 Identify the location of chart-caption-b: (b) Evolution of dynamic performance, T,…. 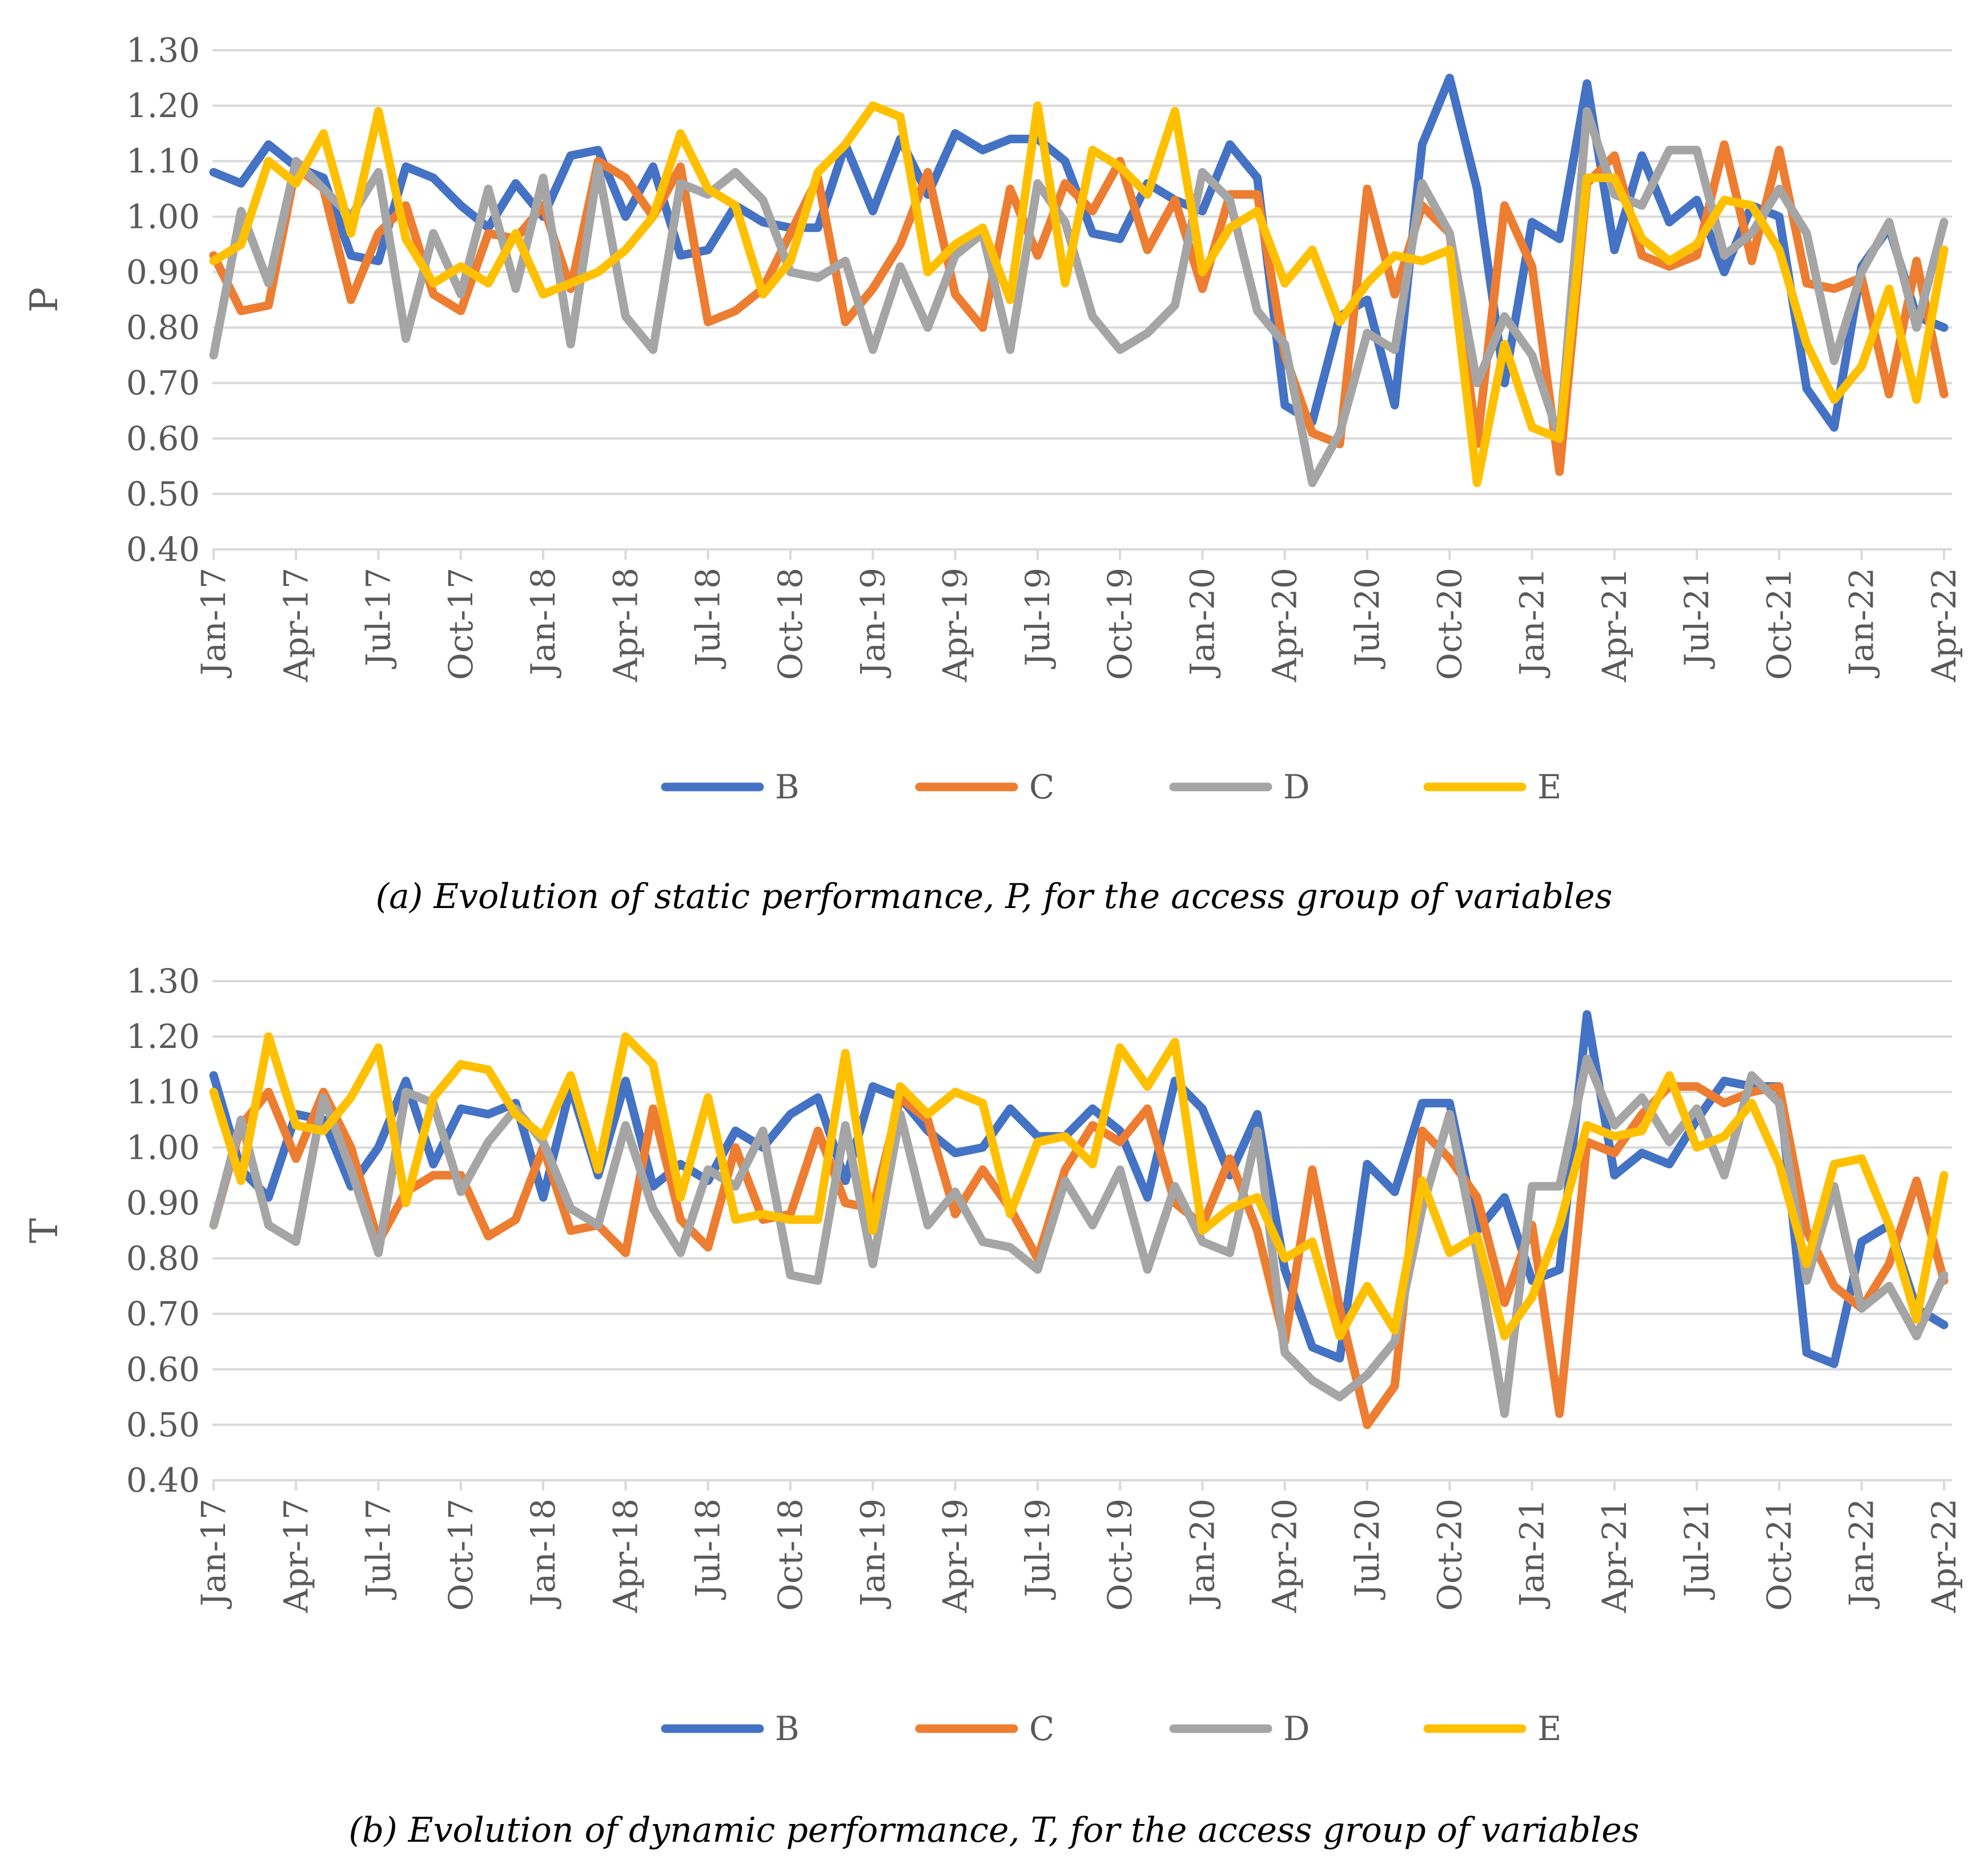
(994, 1830).